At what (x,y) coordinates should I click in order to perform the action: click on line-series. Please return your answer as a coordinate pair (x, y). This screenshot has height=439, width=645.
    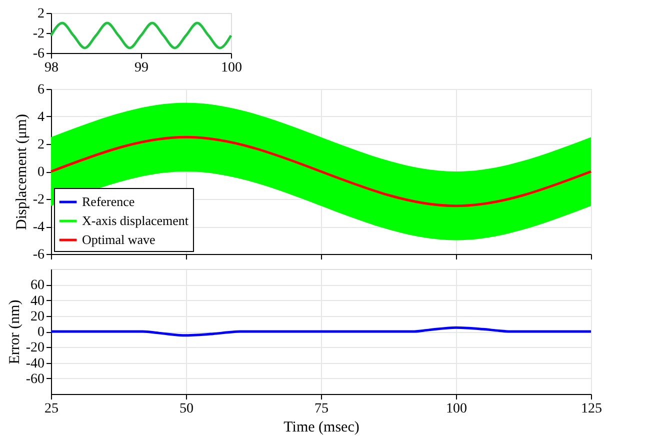
    Looking at the image, I should click on (321, 331).